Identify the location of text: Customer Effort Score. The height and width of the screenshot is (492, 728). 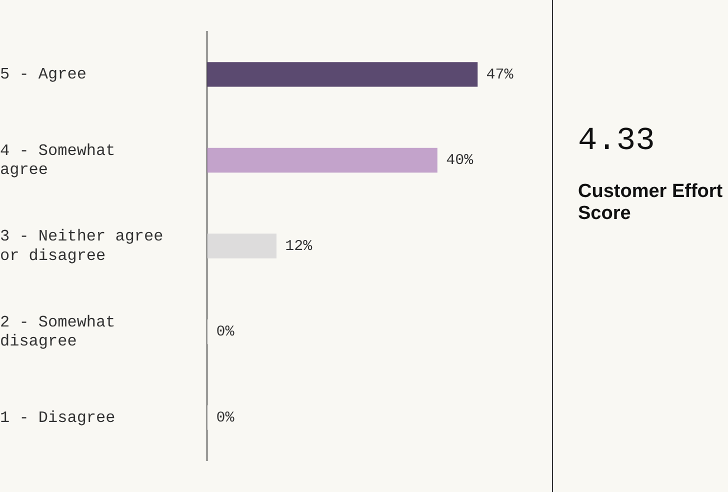
(651, 203).